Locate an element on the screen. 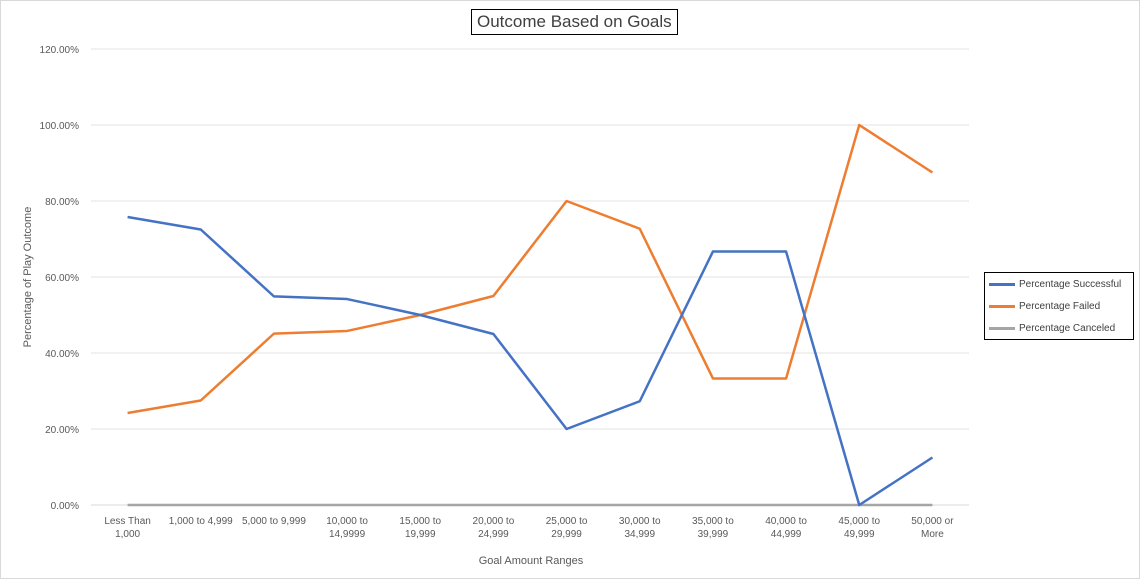 The height and width of the screenshot is (579, 1140). y-tick-label: 60.00% is located at coordinates (62, 278).